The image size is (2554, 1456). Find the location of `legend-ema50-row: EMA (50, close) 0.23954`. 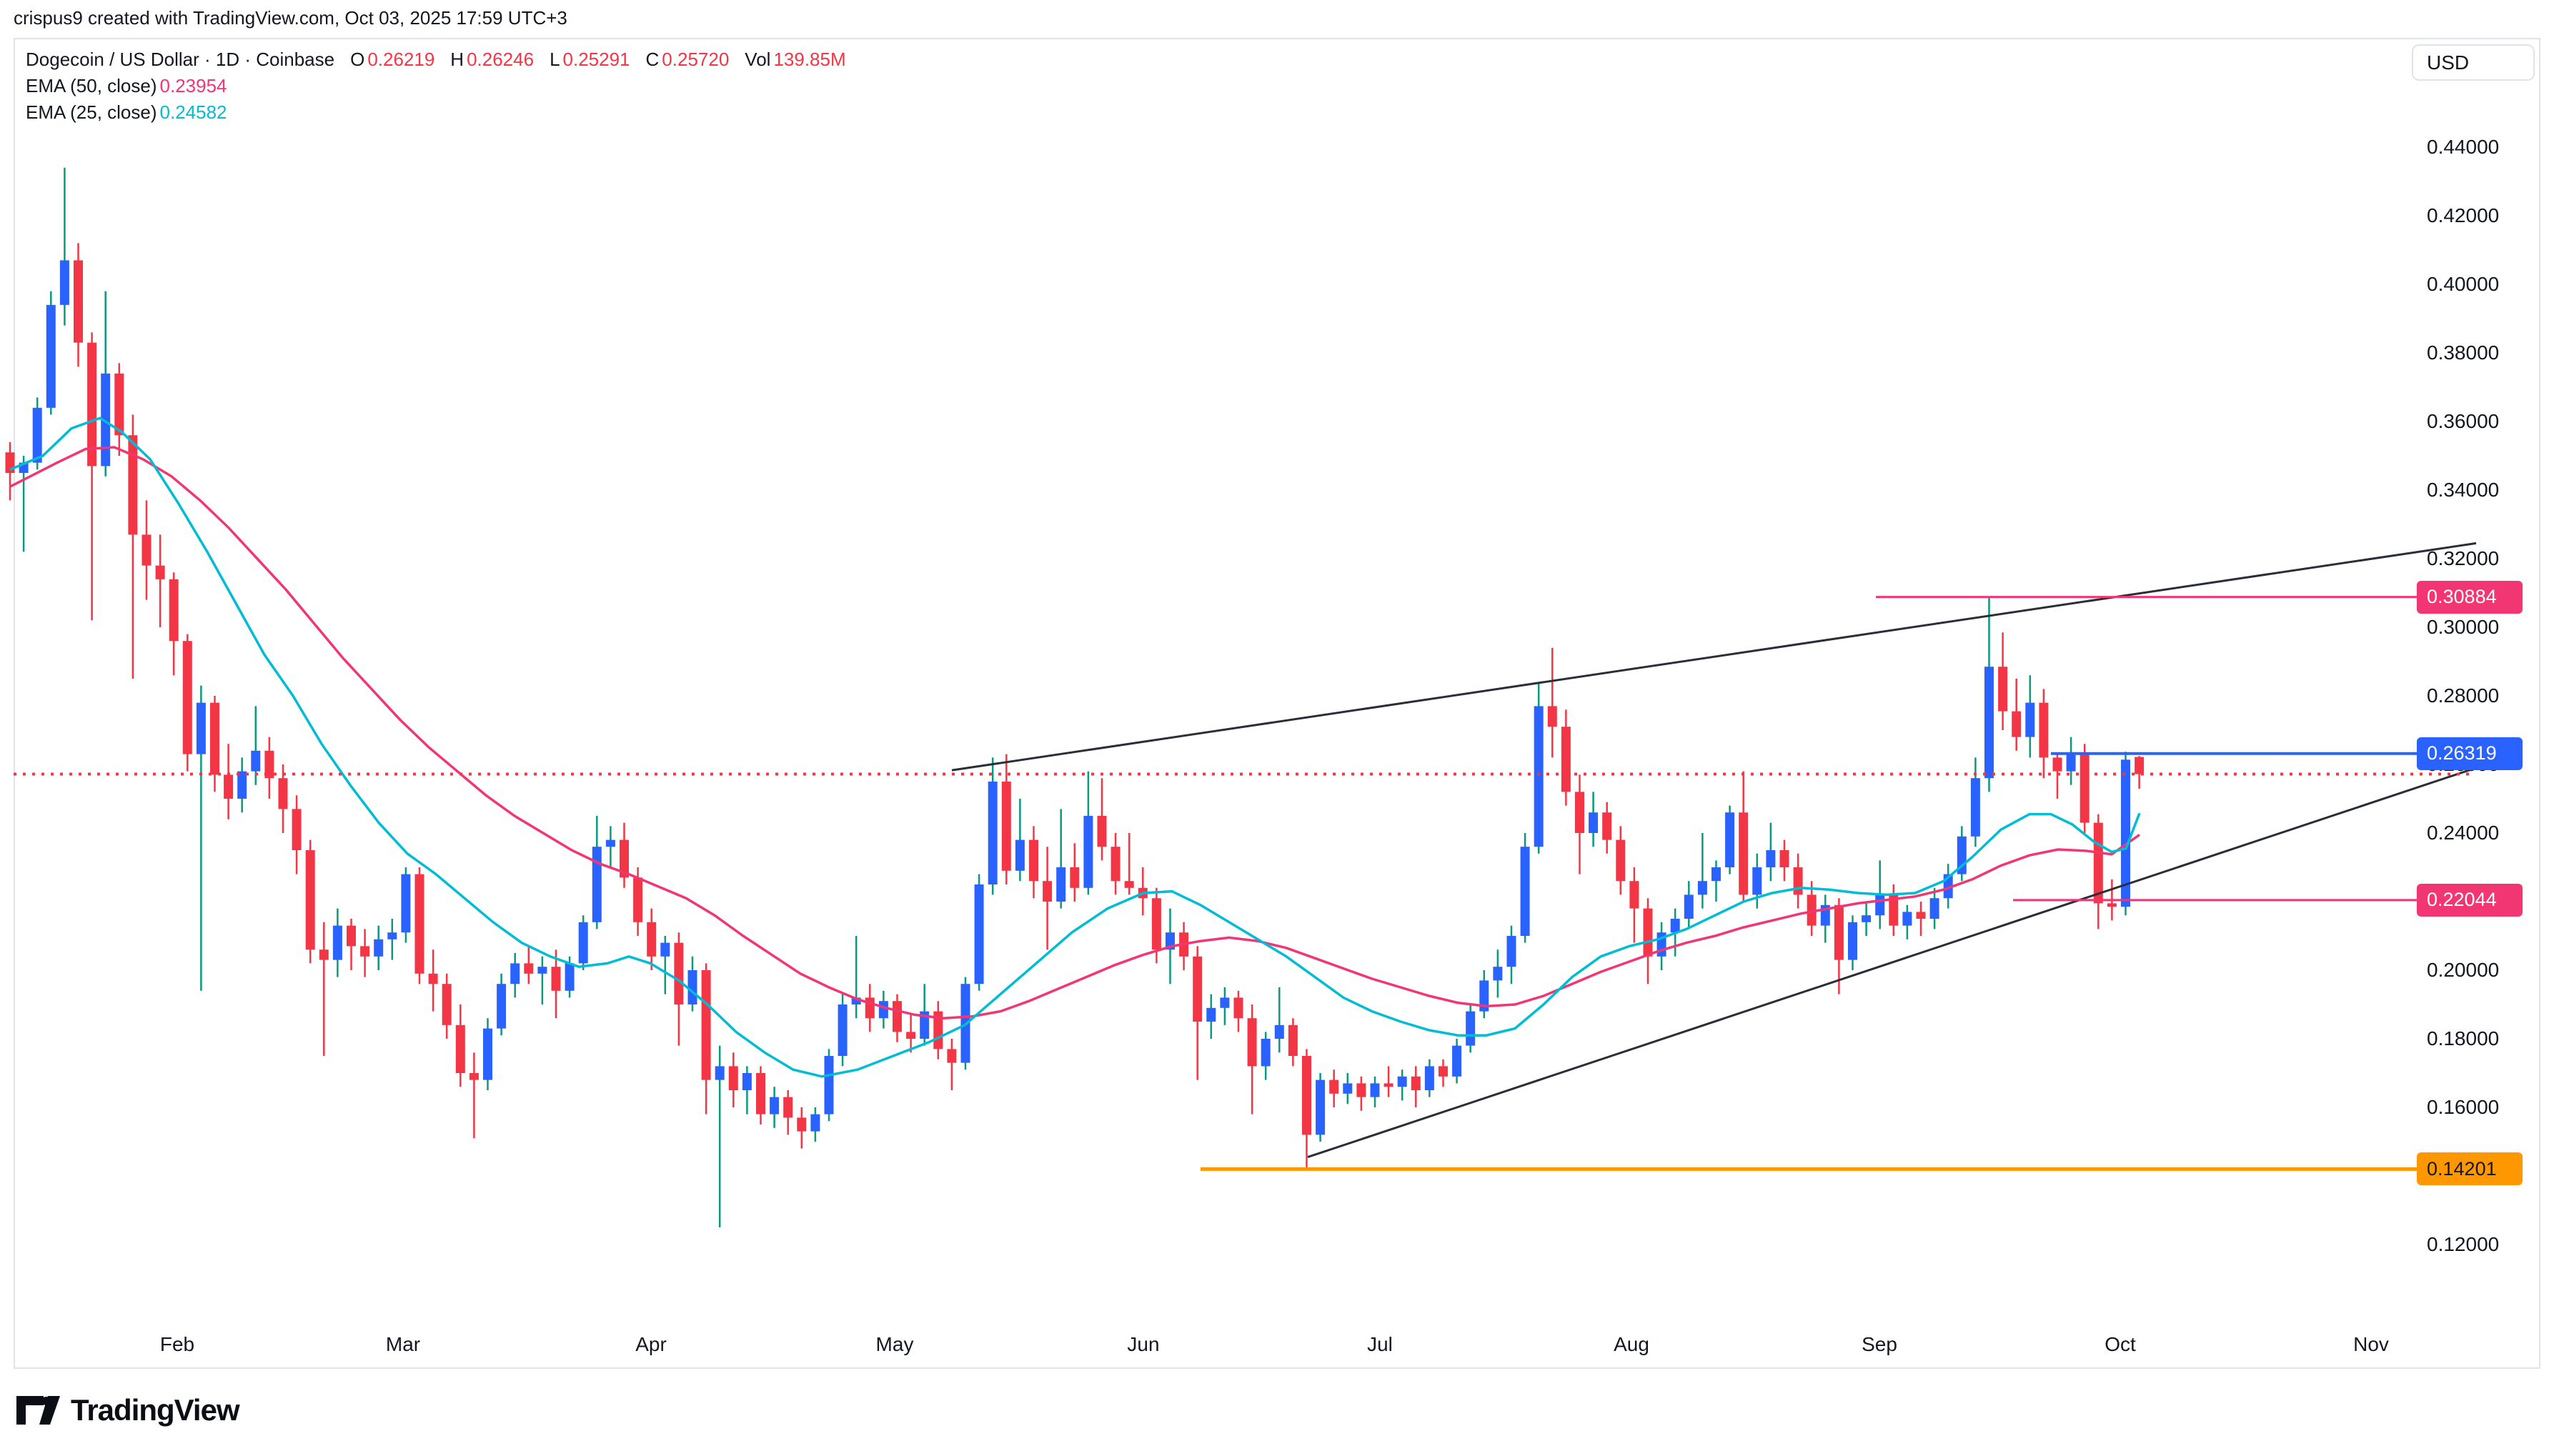

legend-ema50-row: EMA (50, close) 0.23954 is located at coordinates (436, 85).